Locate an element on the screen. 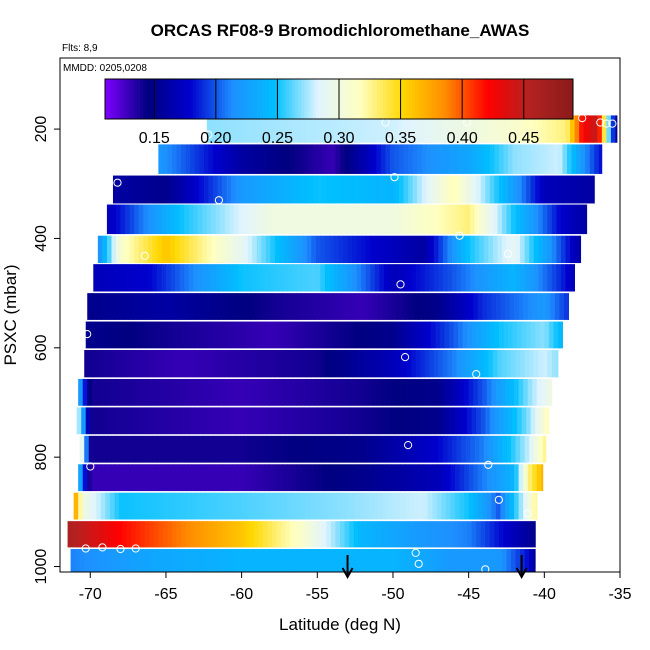 The height and width of the screenshot is (650, 650). heatmap-band is located at coordinates (347, 219).